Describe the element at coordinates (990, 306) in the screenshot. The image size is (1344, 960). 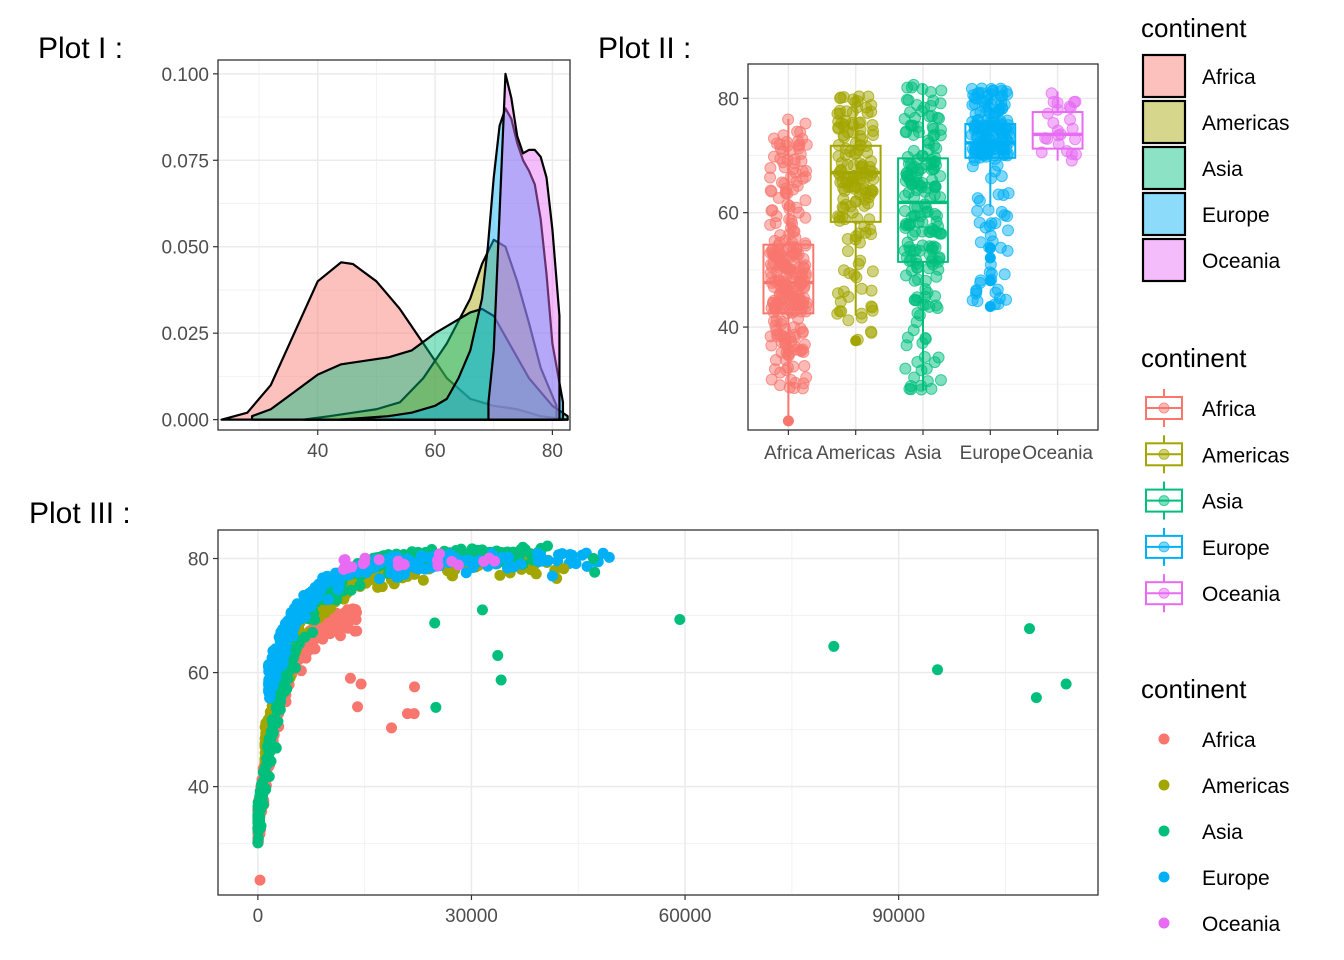
I see `boxplot-outlier` at that location.